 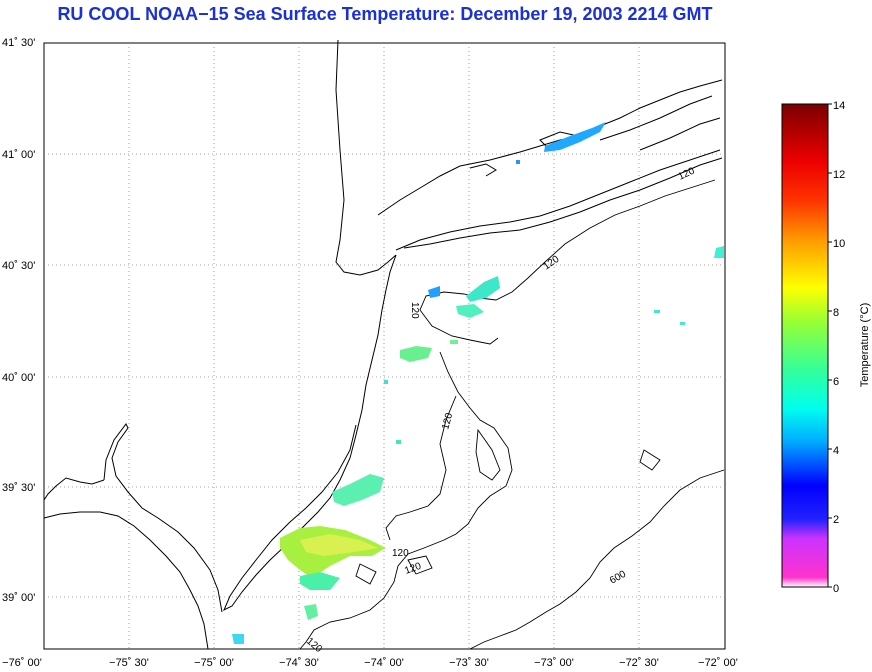 What do you see at coordinates (836, 313) in the screenshot?
I see `colorbar-tick: 8` at bounding box center [836, 313].